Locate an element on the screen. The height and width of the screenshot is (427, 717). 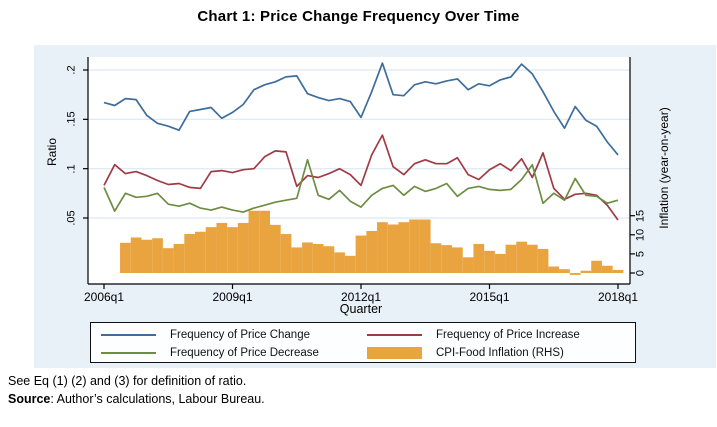
left-axis-title: Ratio is located at coordinates (52, 152).